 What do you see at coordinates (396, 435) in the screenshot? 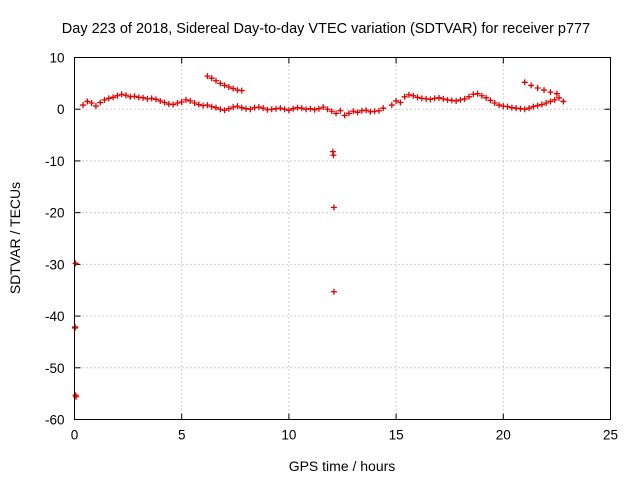
I see `x-tick-label: 15` at bounding box center [396, 435].